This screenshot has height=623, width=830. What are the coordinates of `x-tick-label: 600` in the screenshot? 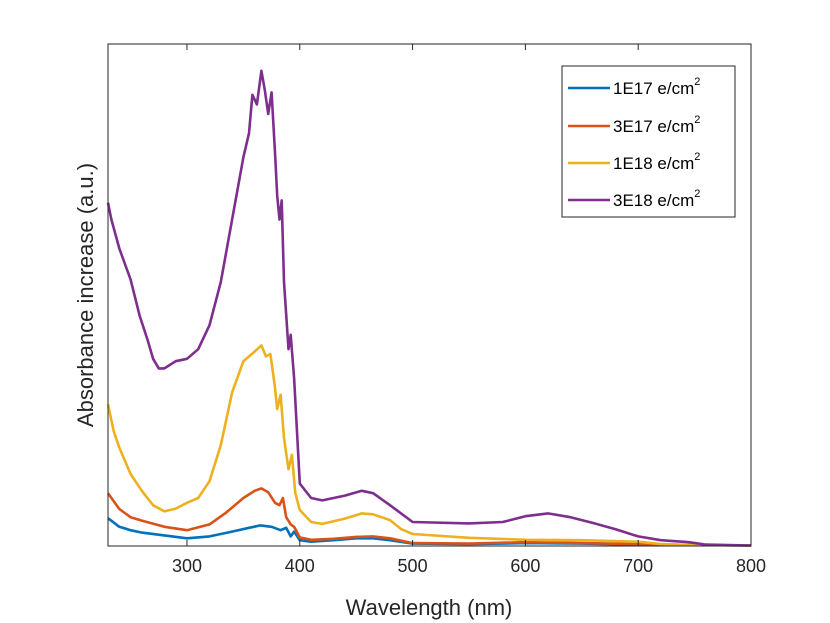 It's located at (525, 566).